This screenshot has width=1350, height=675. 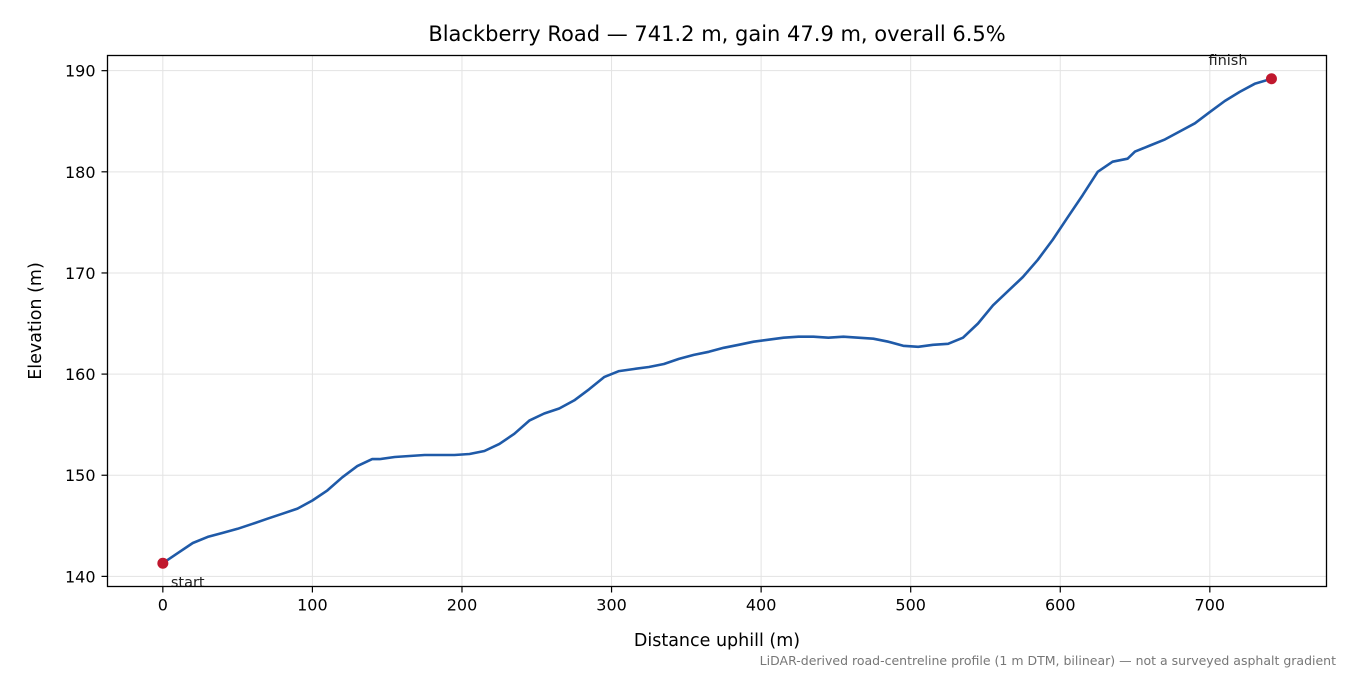 What do you see at coordinates (692, 600) in the screenshot?
I see `x-axis: 0 100 200 300 400 500 600 700` at bounding box center [692, 600].